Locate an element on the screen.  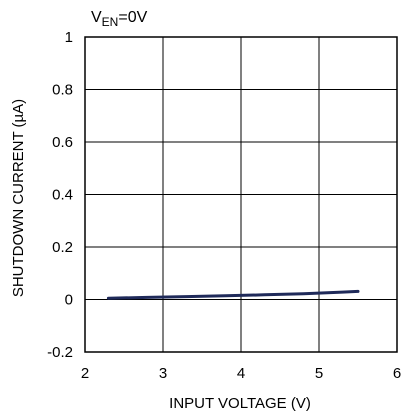
y-tick-label: 0.6 is located at coordinates (62, 142).